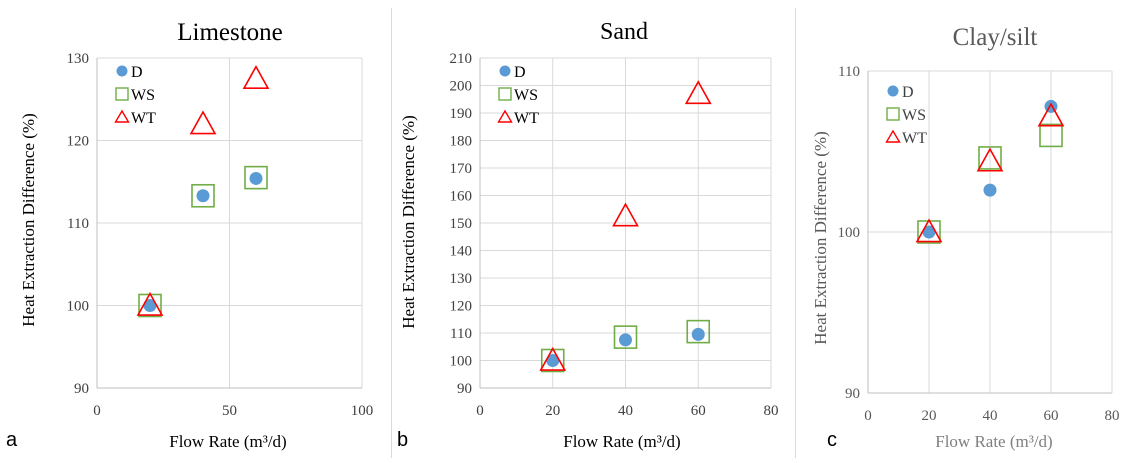 Image resolution: width=1134 pixels, height=463 pixels. Describe the element at coordinates (461, 87) in the screenshot. I see `y-tick-label: 200` at that location.